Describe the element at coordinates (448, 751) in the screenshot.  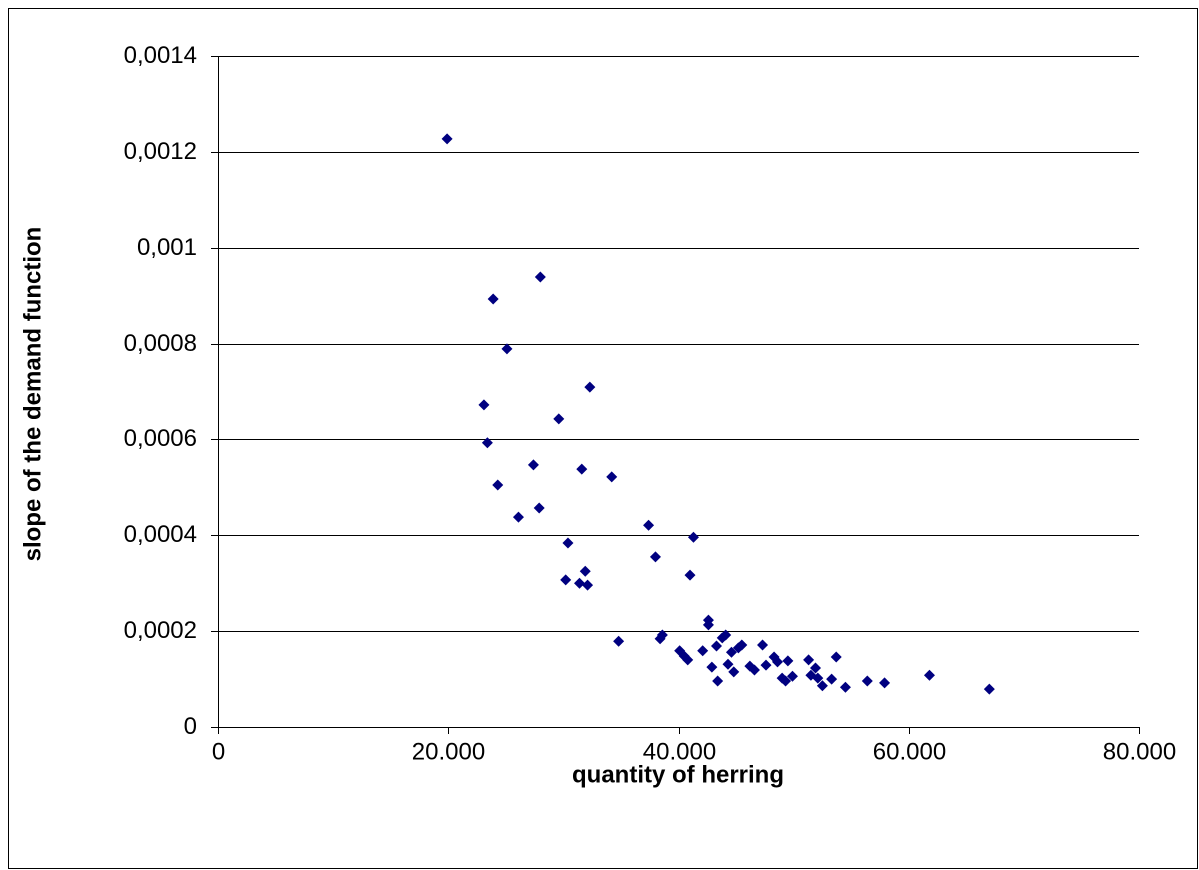
I see `x-tick-label: 20.000` at that location.